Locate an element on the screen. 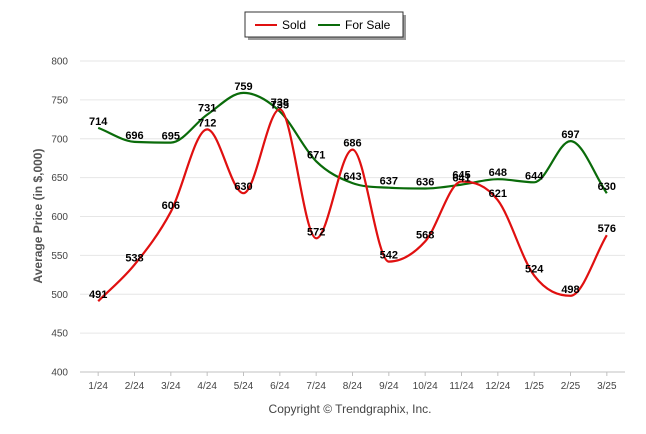 The width and height of the screenshot is (646, 434). legend: Sold For Sale is located at coordinates (325, 25).